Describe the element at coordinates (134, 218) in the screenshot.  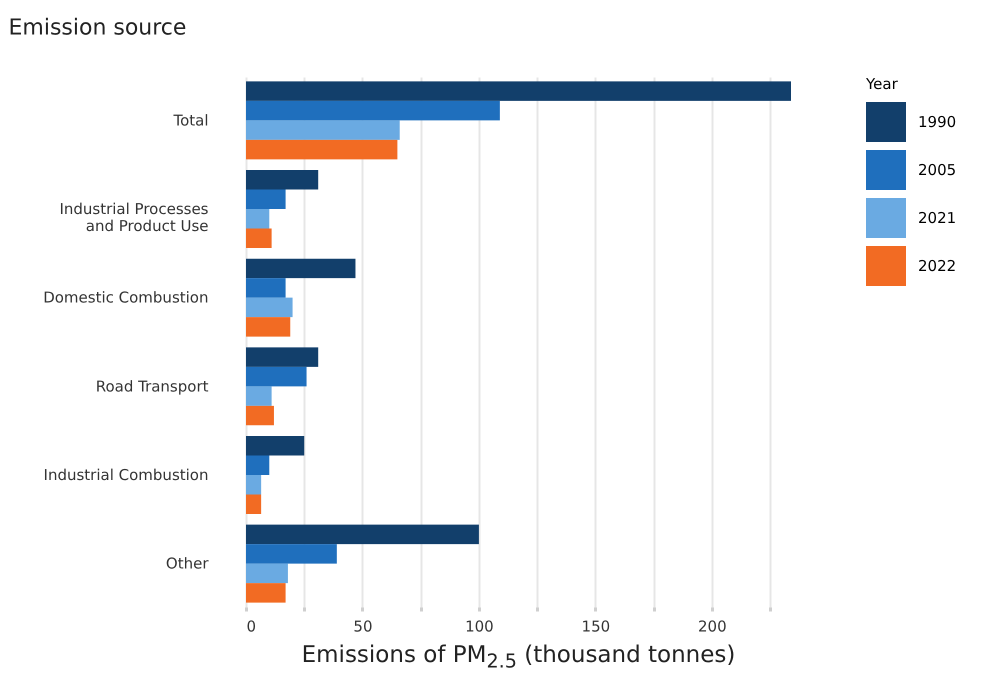
I see `y-tick-label: Industrial Processes and Product Use` at that location.